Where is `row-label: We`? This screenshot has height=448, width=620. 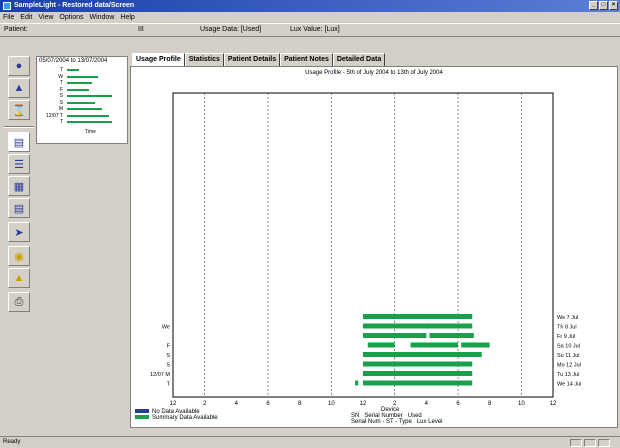 row-label: We is located at coordinates (166, 328).